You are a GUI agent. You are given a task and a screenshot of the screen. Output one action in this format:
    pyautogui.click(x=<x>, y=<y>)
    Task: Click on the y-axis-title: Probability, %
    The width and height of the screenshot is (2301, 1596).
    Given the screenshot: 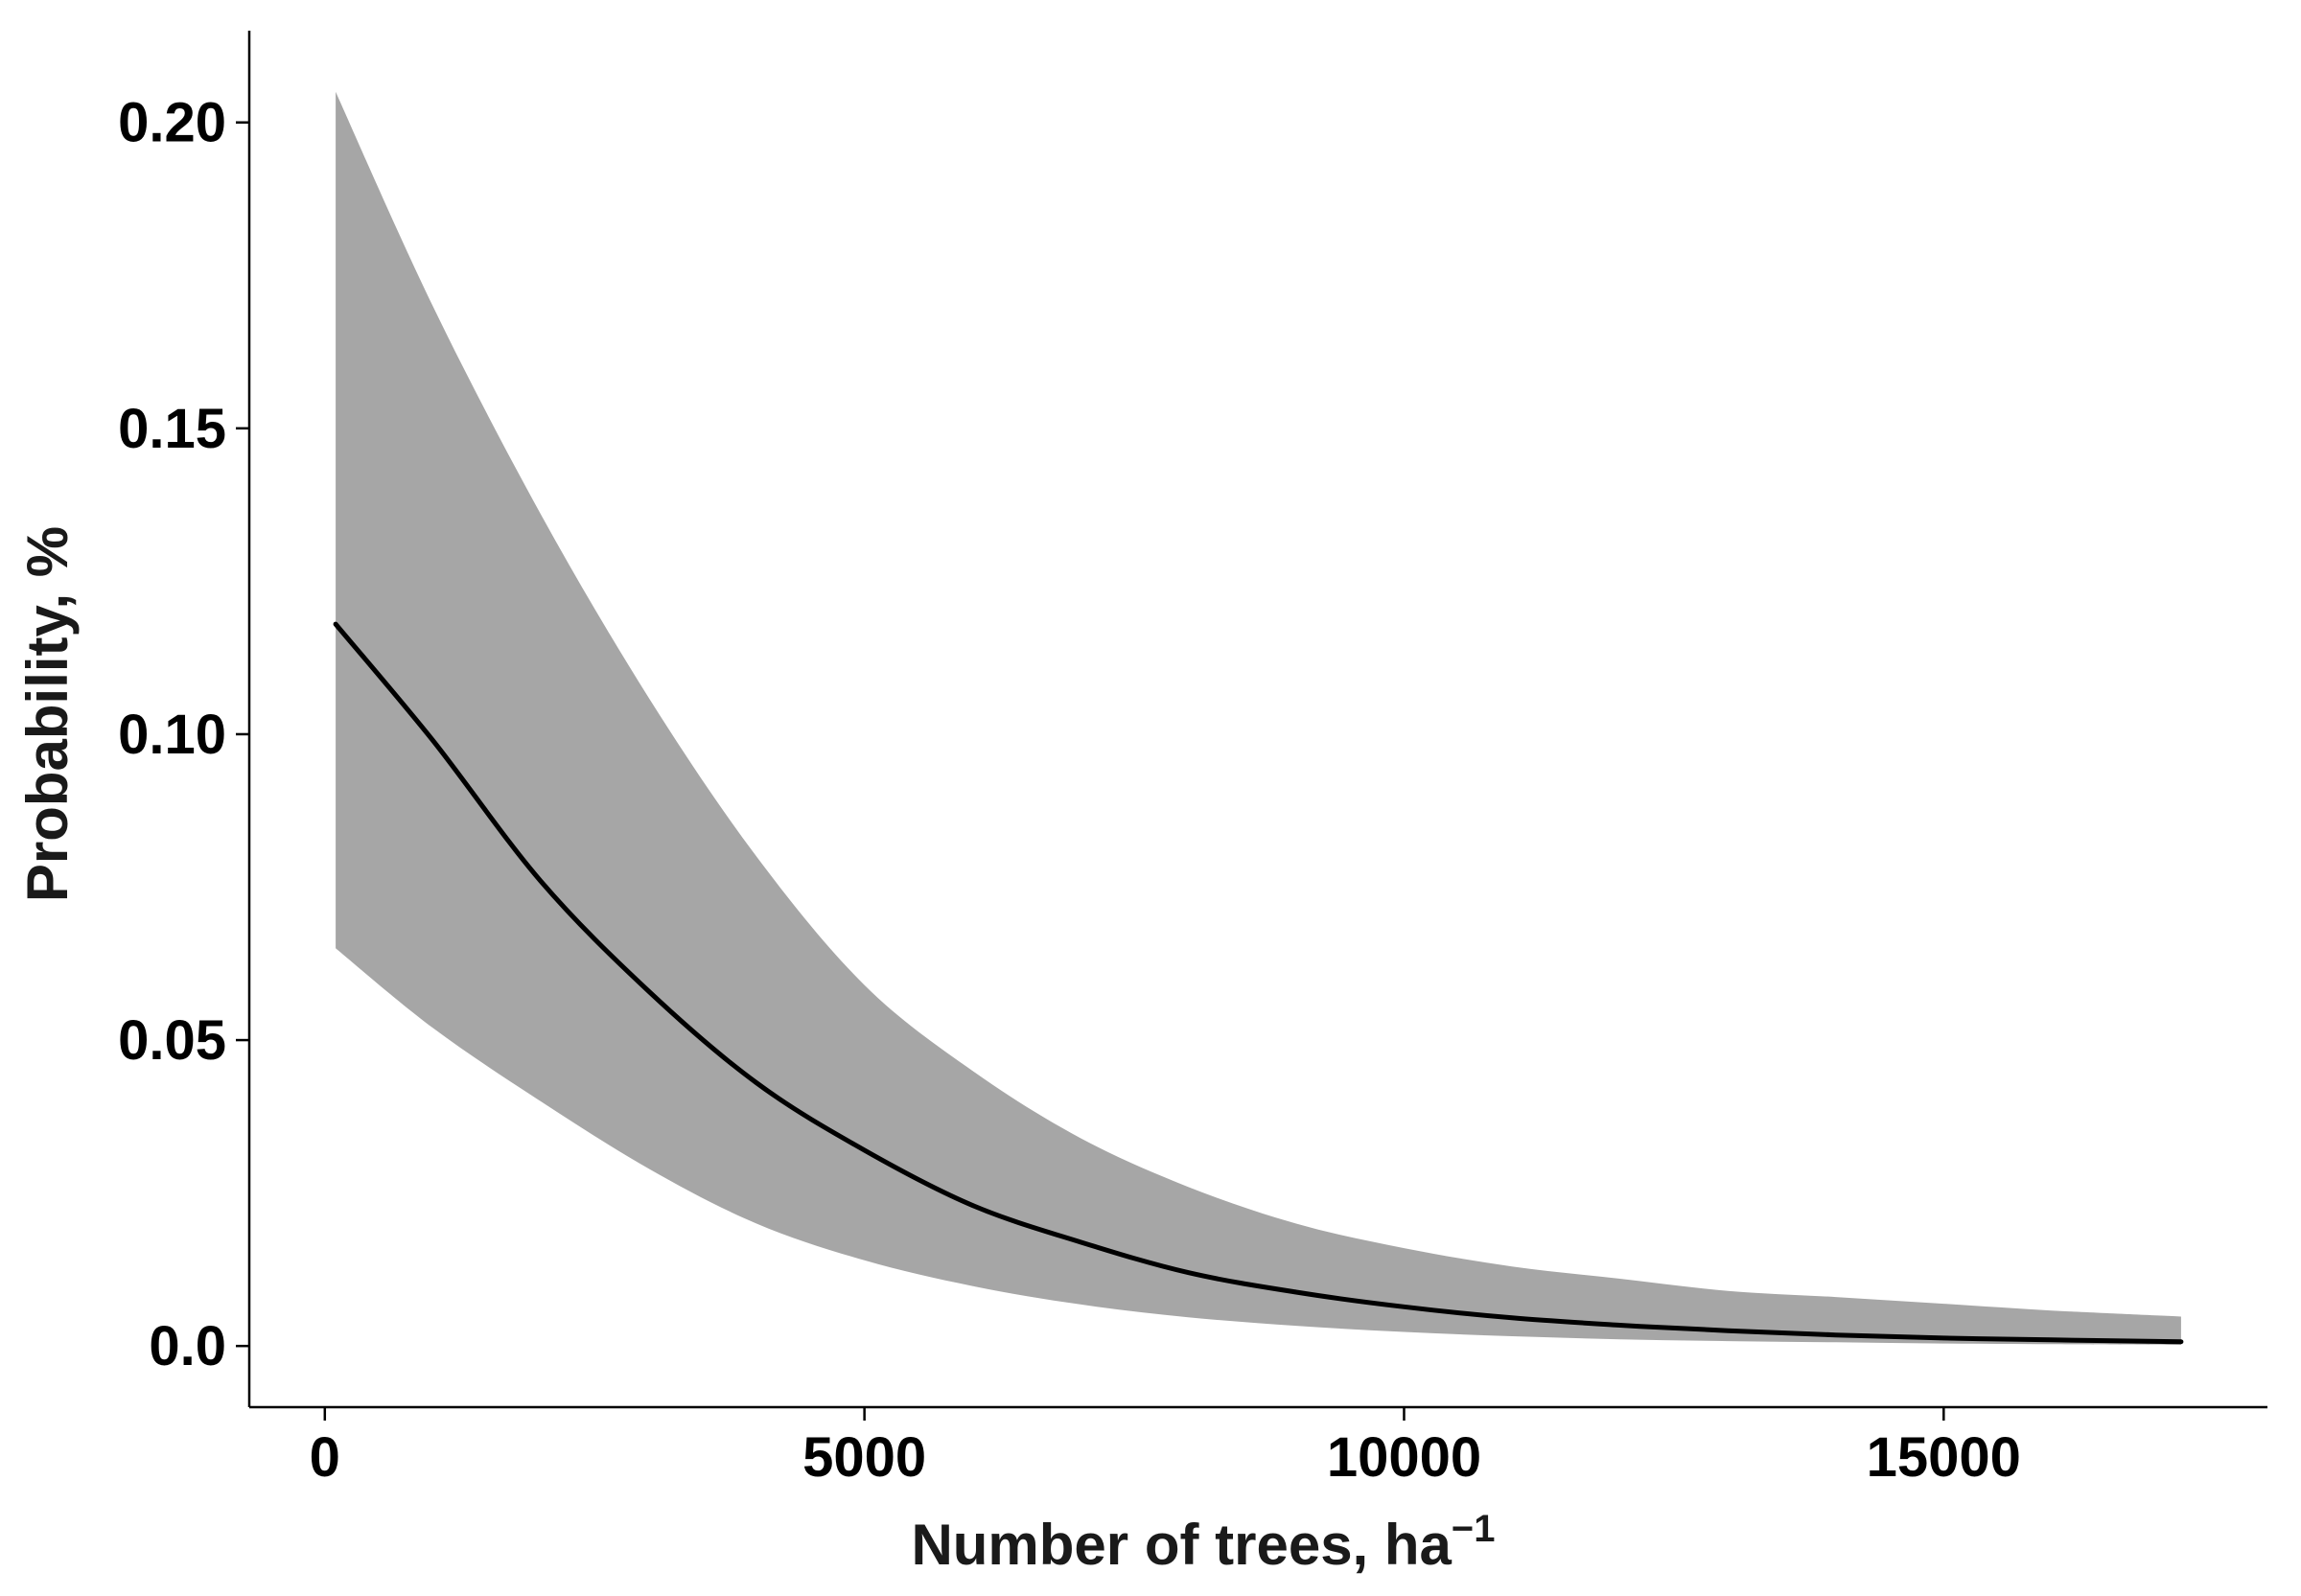 What is the action you would take?
    pyautogui.click(x=48, y=714)
    